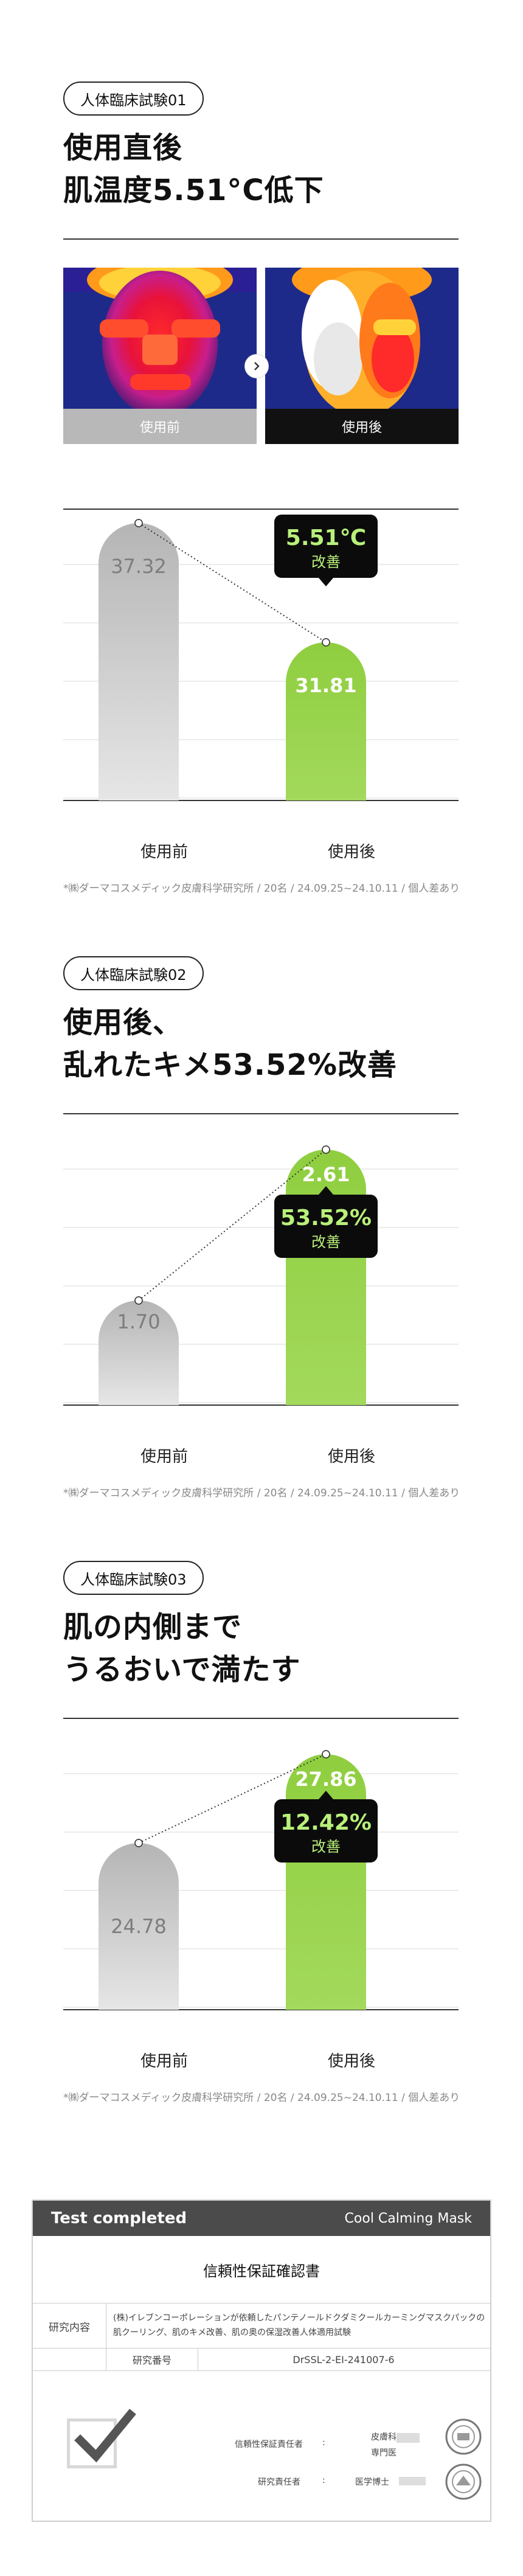 This screenshot has width=523, height=2576. What do you see at coordinates (182, 1648) in the screenshot?
I see `section-title-3: 肌の内側まで うるおいで満たす` at bounding box center [182, 1648].